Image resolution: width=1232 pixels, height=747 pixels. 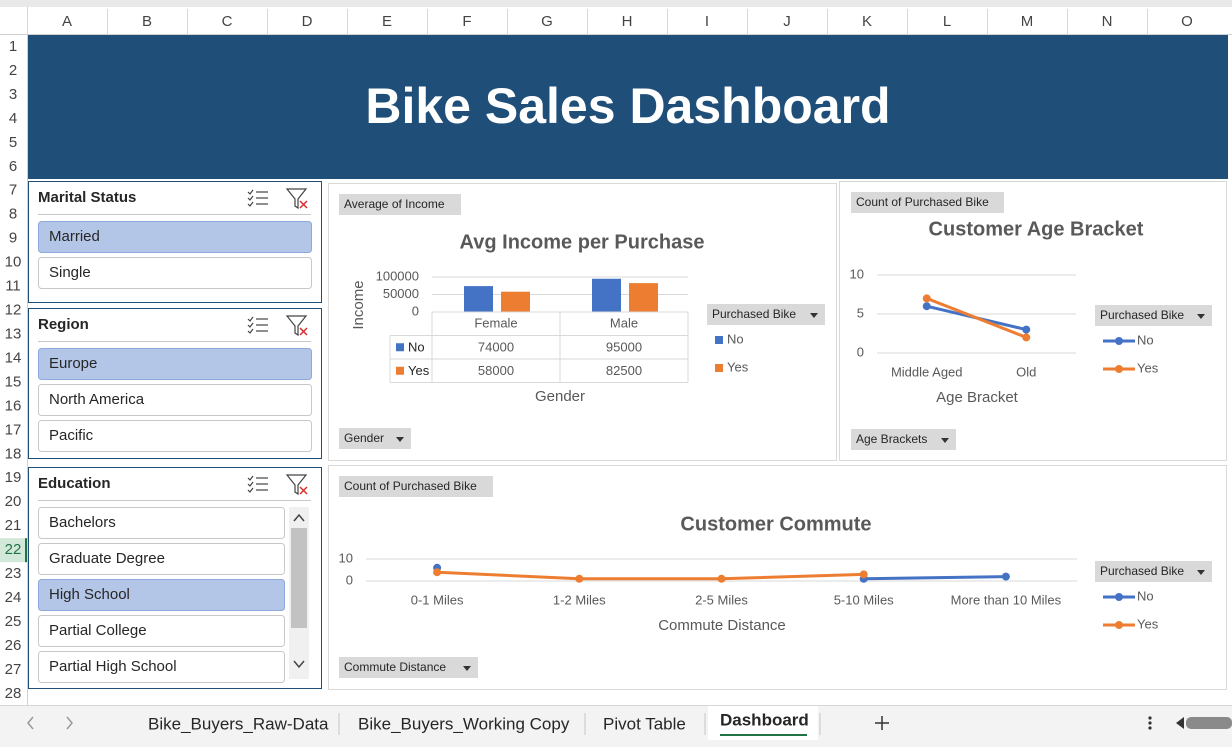 I want to click on column-header: J, so click(x=787, y=21).